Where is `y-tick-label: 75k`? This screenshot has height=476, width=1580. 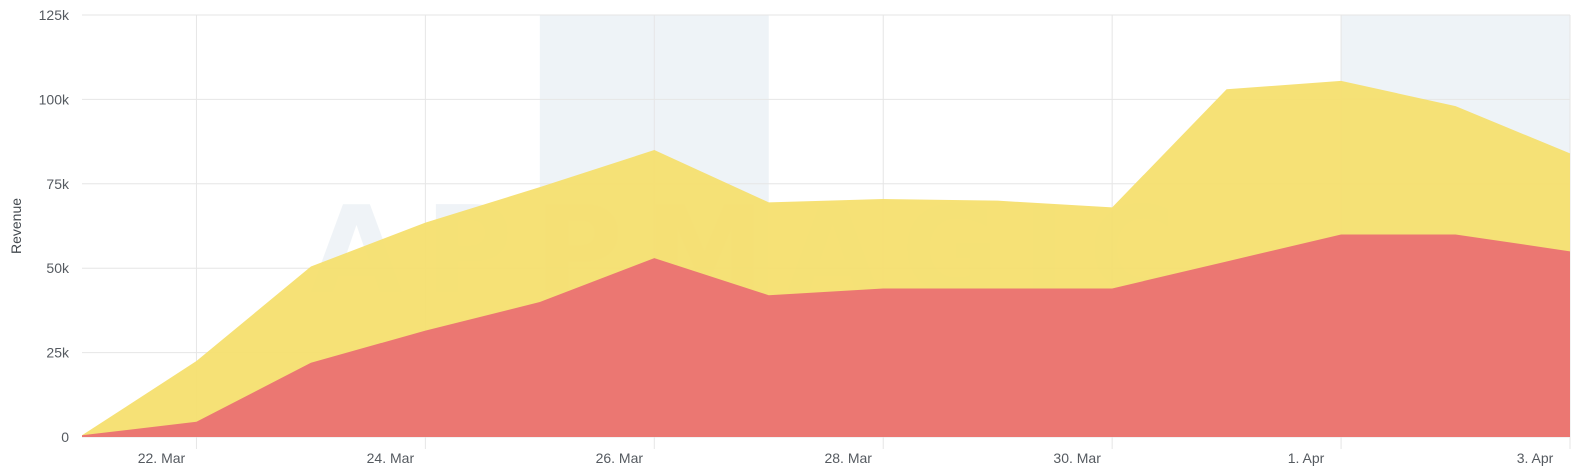 y-tick-label: 75k is located at coordinates (58, 184).